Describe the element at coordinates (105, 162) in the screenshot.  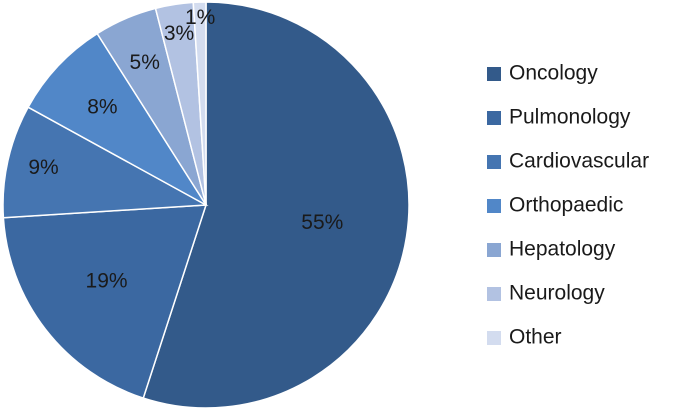
I see `pie-slice-cardiovascular` at that location.